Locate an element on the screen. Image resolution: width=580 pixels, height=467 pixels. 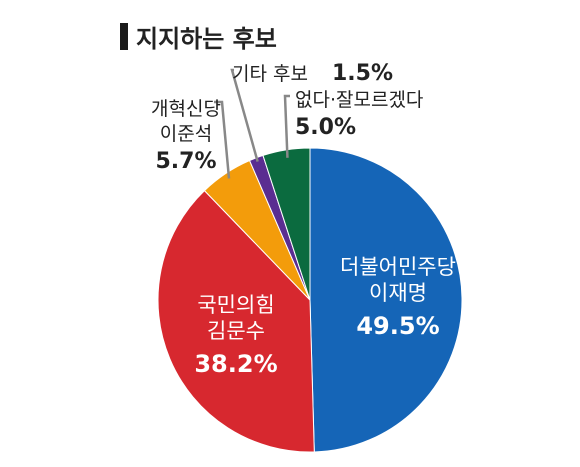
slice-0-party-label: 더불어민주당 is located at coordinates (398, 267).